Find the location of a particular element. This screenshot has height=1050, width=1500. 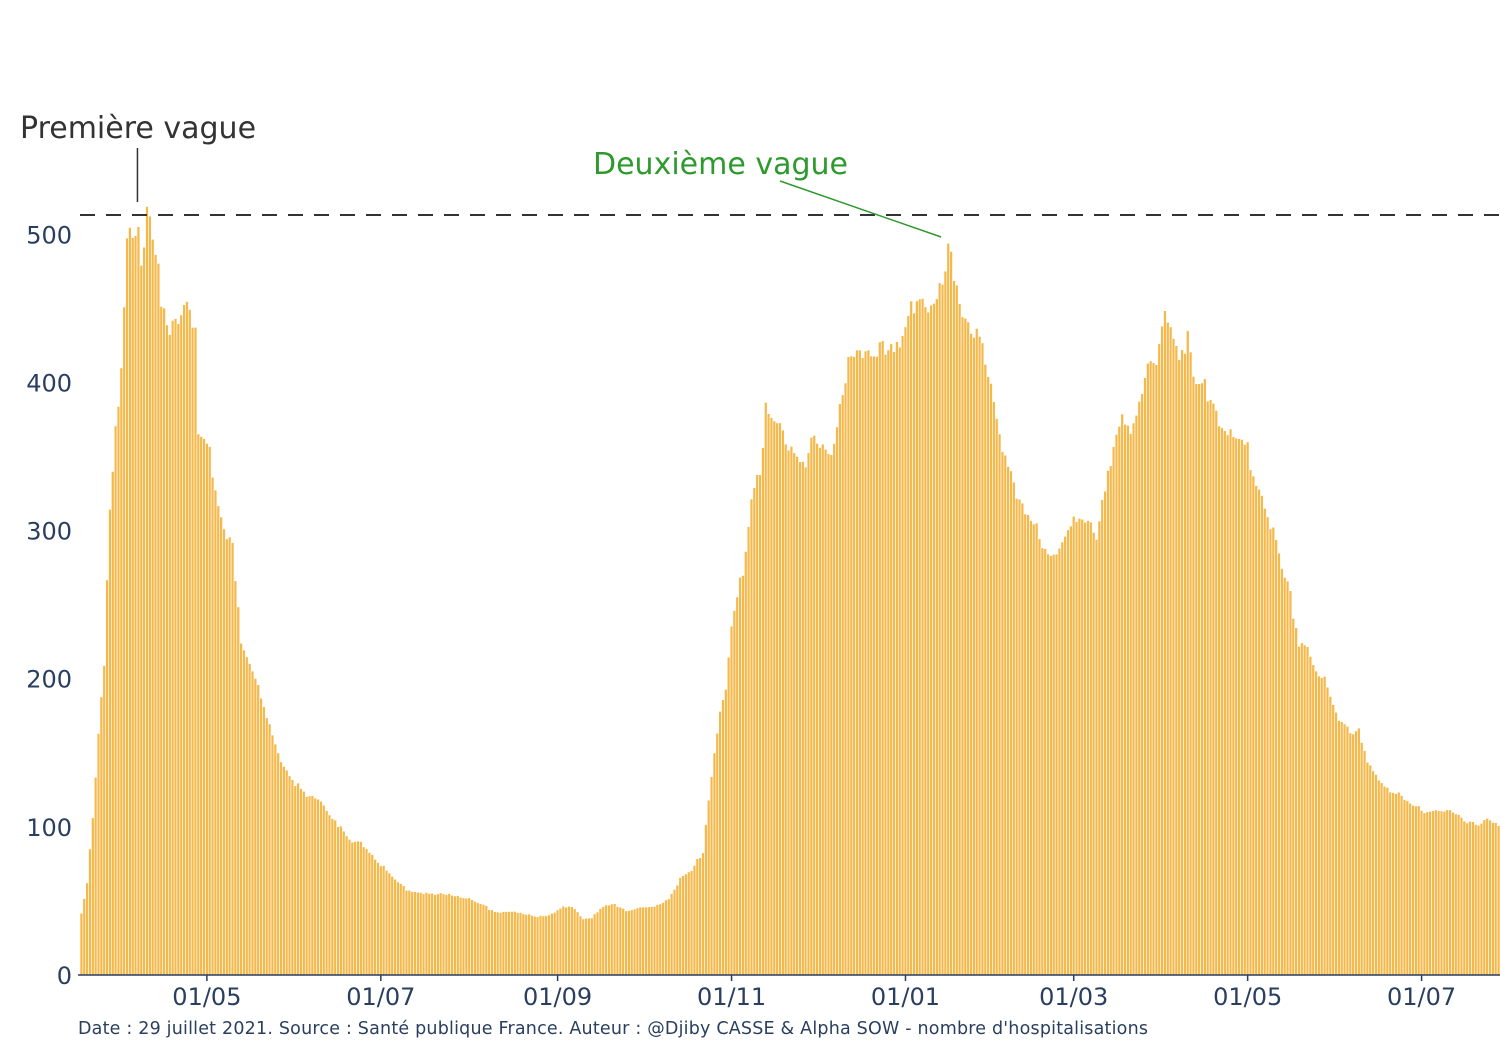

x-tick-label: 01/05 is located at coordinates (206, 997).